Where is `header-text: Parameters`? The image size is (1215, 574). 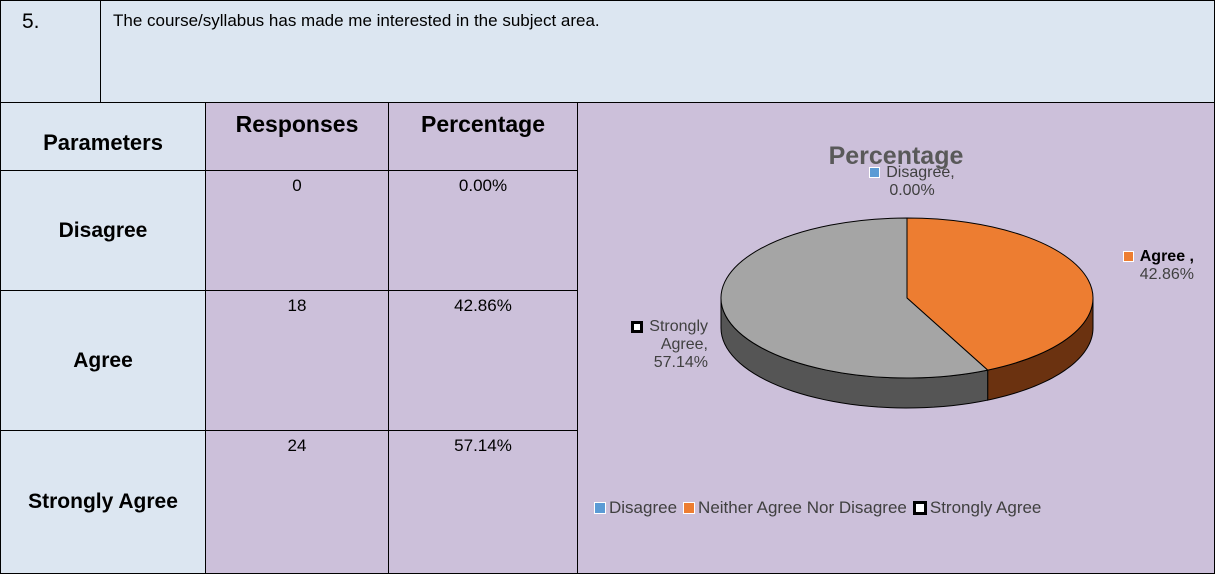
header-text: Parameters is located at coordinates (103, 142).